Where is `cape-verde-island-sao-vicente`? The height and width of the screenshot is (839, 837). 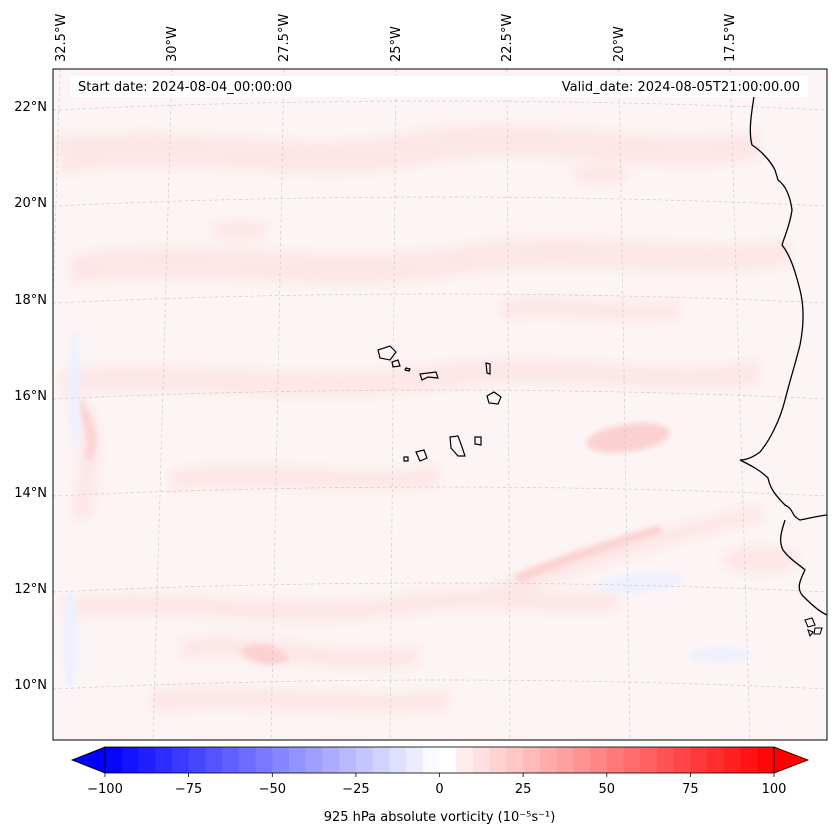
cape-verde-island-sao-vicente is located at coordinates (396, 363).